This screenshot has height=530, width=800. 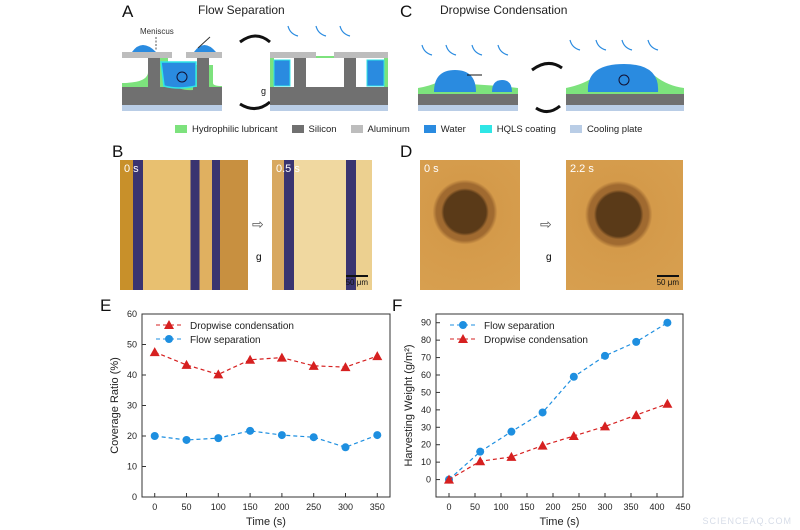 What do you see at coordinates (118, 151) in the screenshot?
I see `panel-label-b: B` at bounding box center [118, 151].